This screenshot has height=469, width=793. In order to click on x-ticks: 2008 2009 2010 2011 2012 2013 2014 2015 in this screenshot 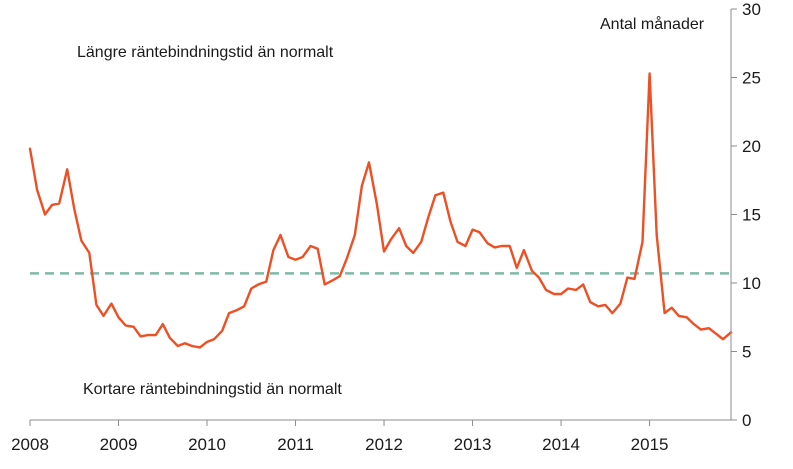, I will do `click(339, 437)`.